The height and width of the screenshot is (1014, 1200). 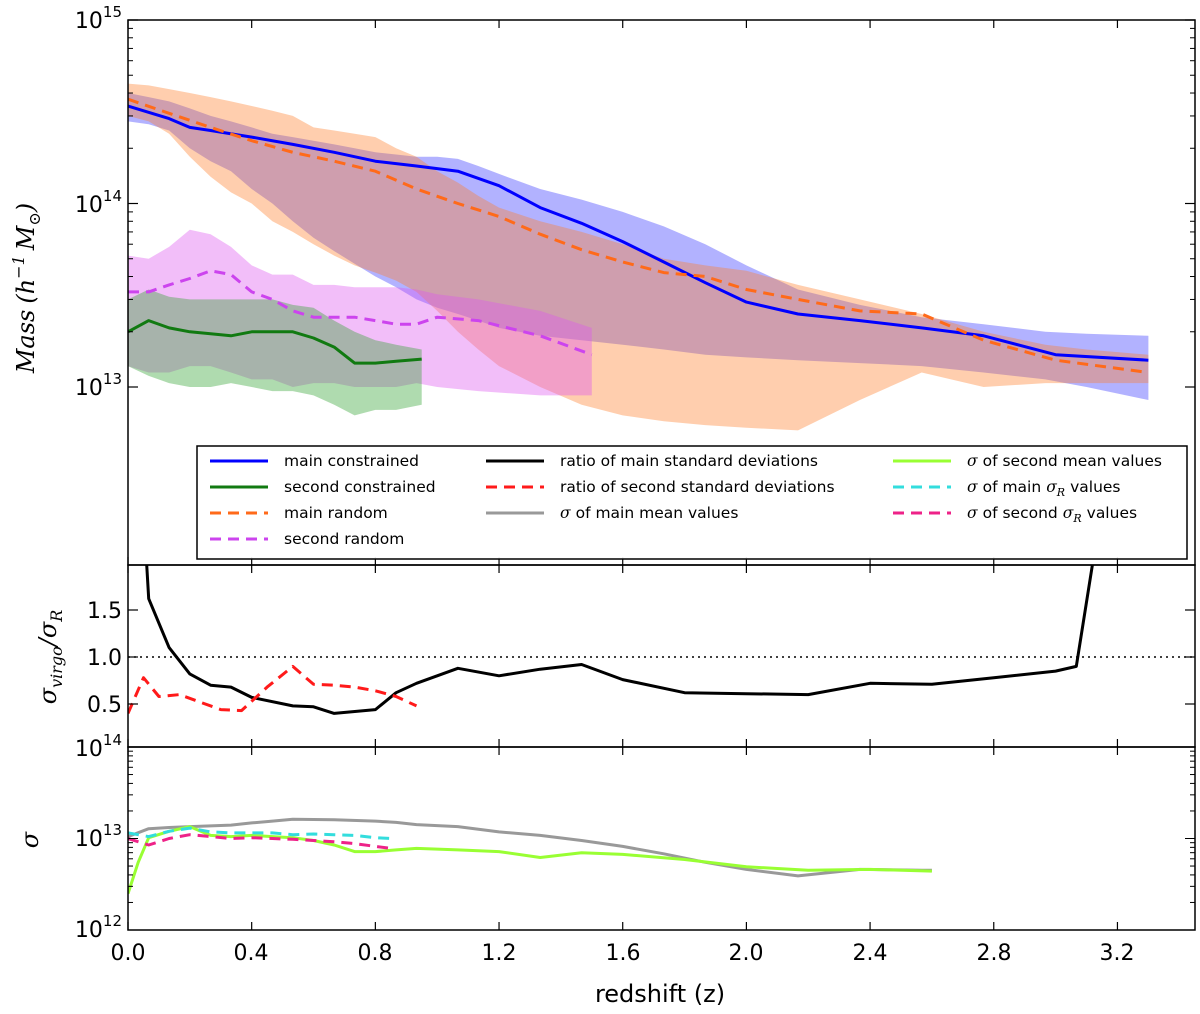 I want to click on x-tick-0.8: 0.8, so click(x=375, y=953).